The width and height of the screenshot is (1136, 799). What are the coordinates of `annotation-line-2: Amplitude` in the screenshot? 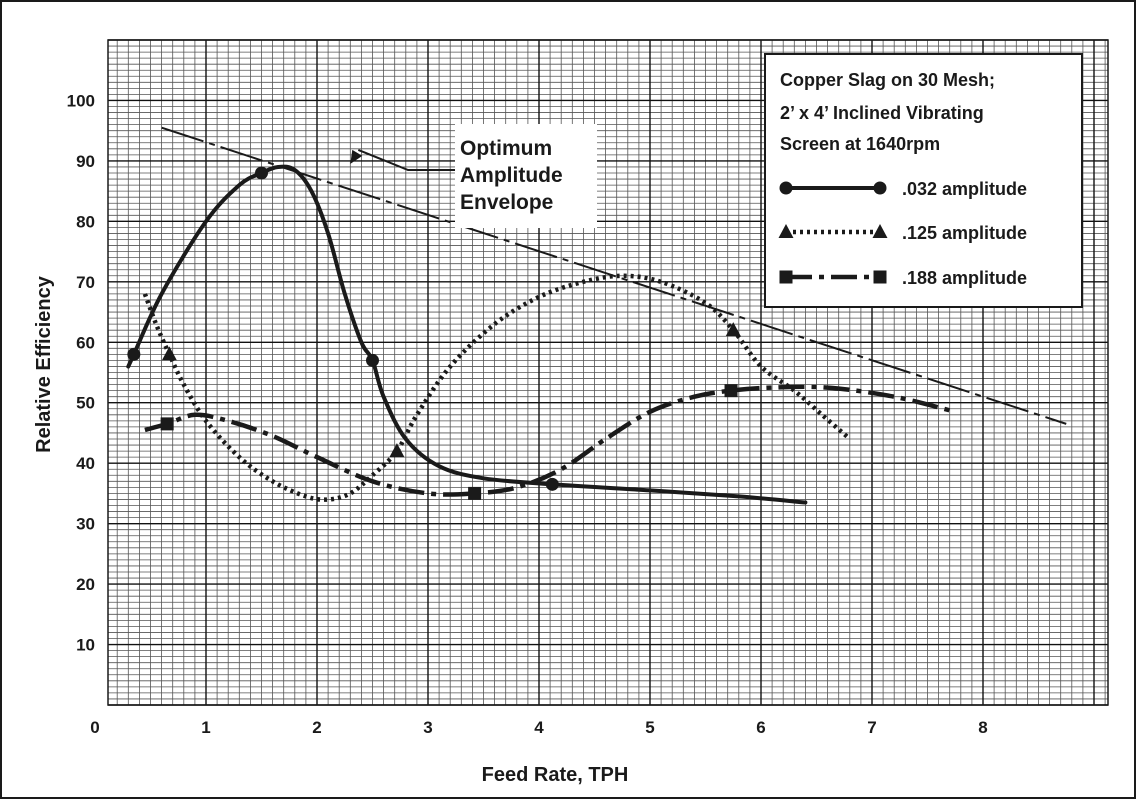 It's located at (511, 175).